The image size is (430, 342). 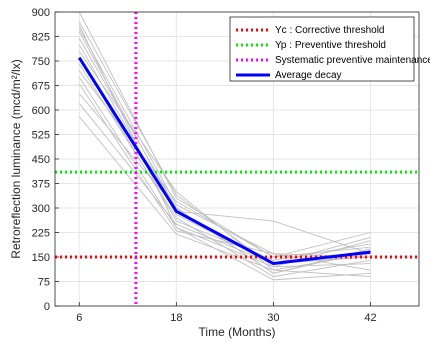 I want to click on y-tick-label: 750, so click(x=41, y=62).